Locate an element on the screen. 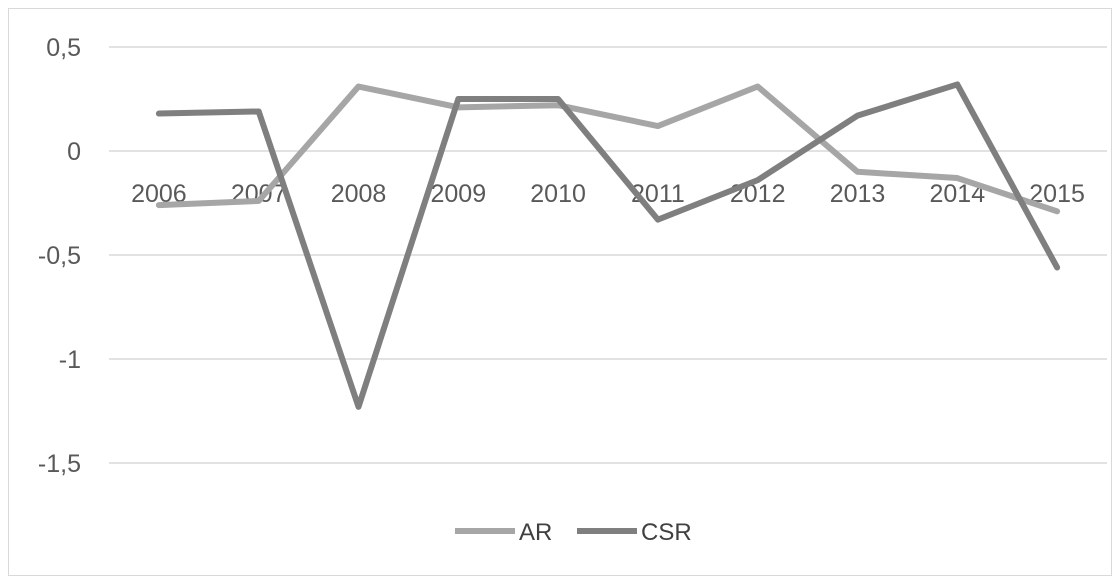  legend-label-ar: AR is located at coordinates (535, 532).